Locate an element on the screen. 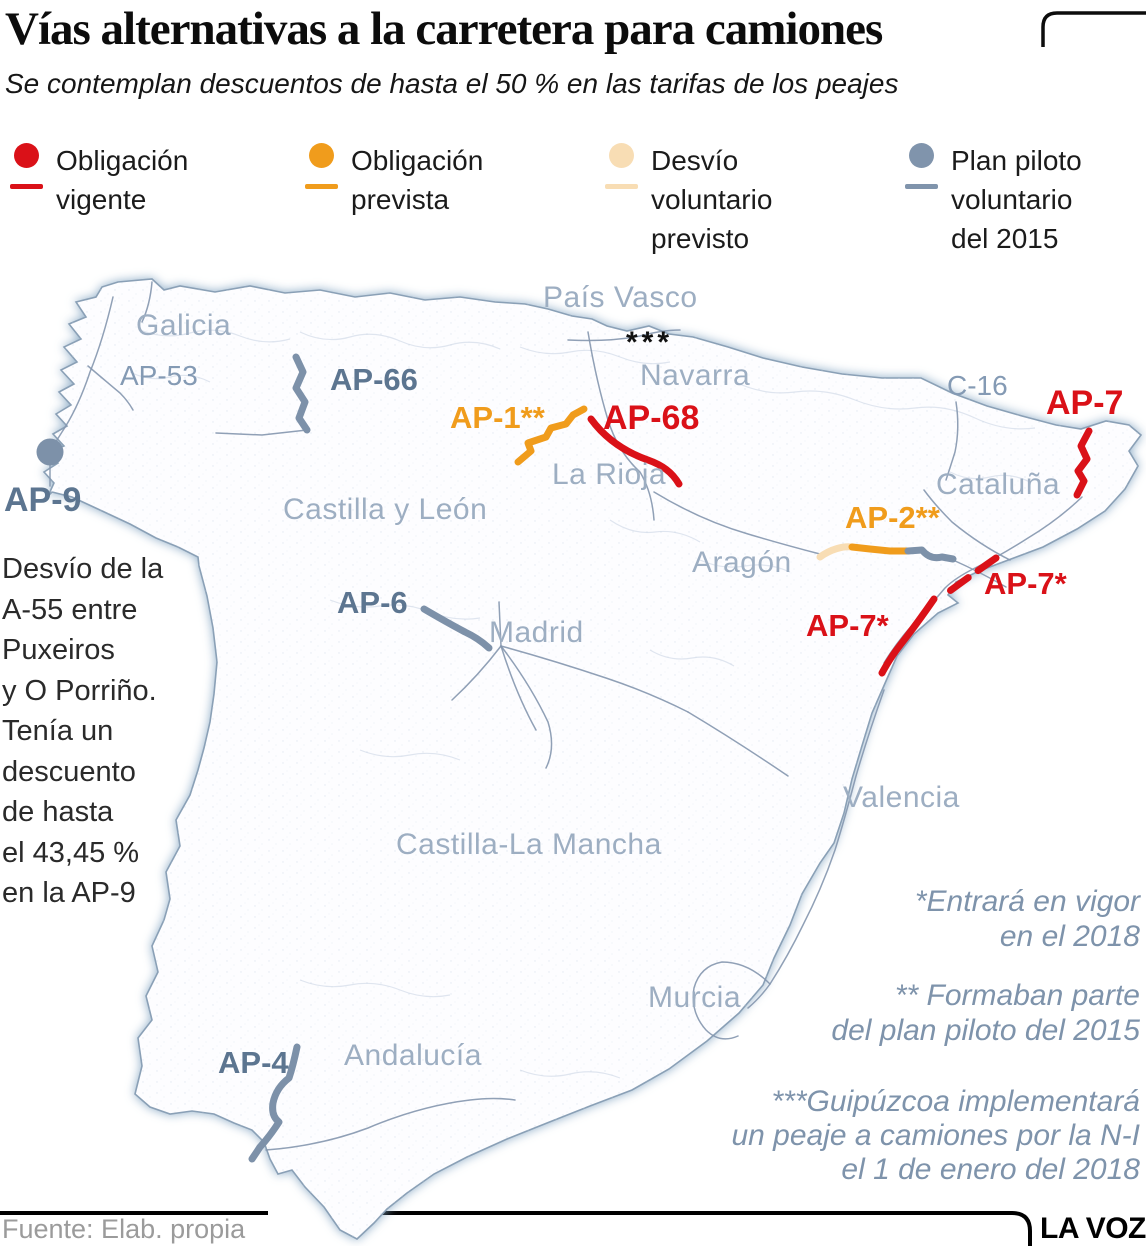 This screenshot has height=1246, width=1146. region-label-la-rioja: La Rioja is located at coordinates (609, 474).